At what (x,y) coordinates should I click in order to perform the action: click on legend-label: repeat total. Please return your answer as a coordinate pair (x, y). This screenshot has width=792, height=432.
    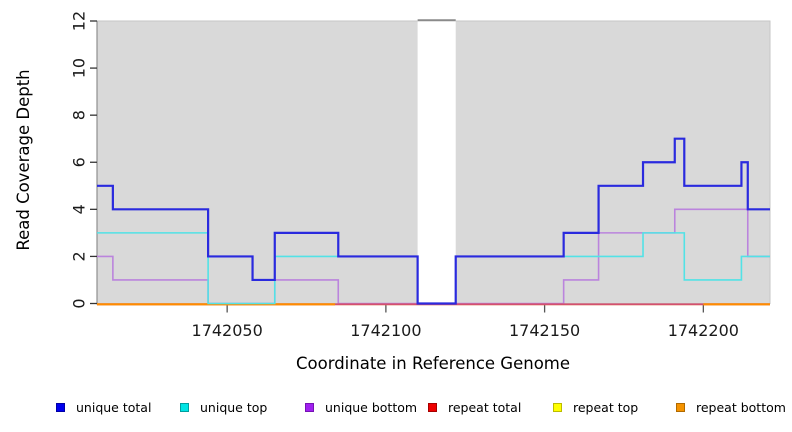
    Looking at the image, I should click on (485, 407).